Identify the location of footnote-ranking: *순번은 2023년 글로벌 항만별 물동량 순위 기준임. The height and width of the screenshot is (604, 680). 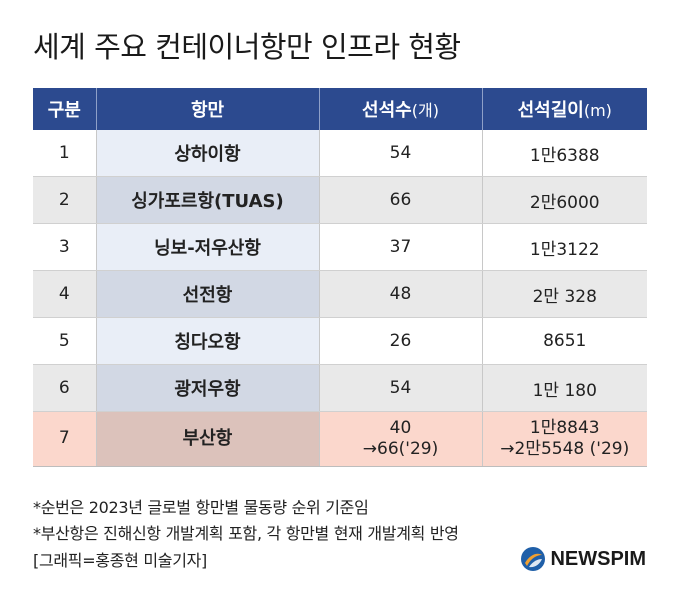
(201, 507).